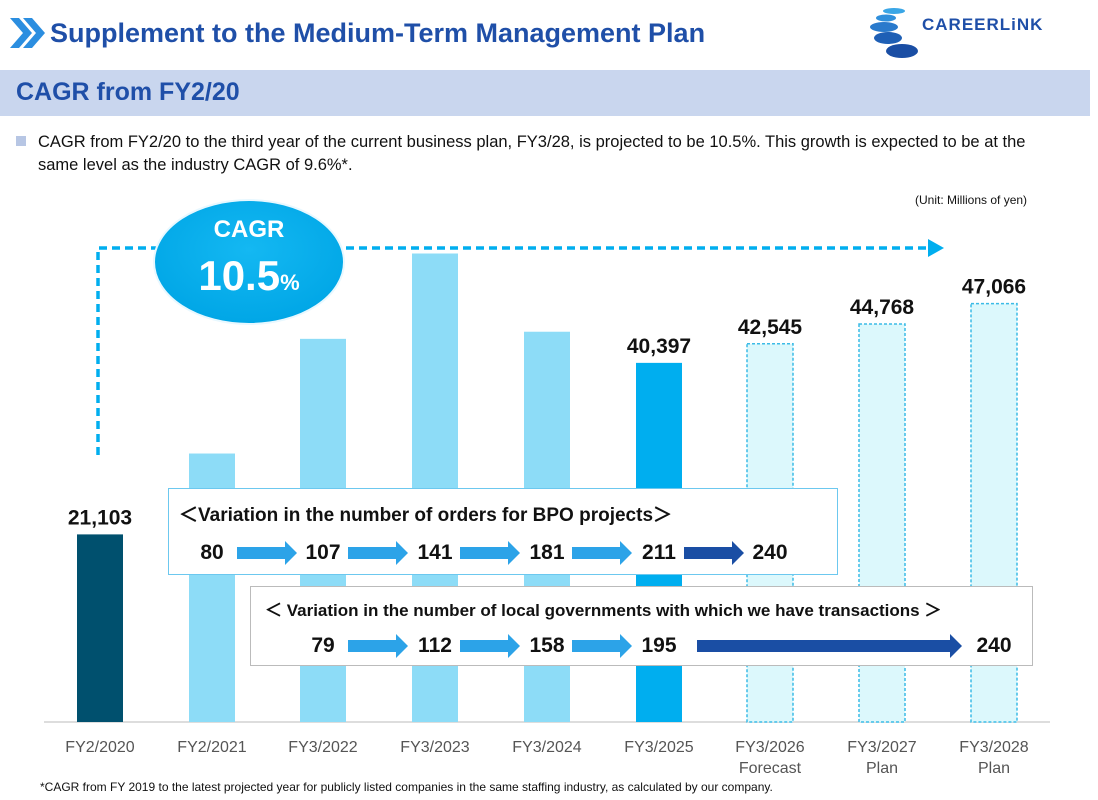 The height and width of the screenshot is (800, 1098). What do you see at coordinates (547, 645) in the screenshot?
I see `count-value: 158` at bounding box center [547, 645].